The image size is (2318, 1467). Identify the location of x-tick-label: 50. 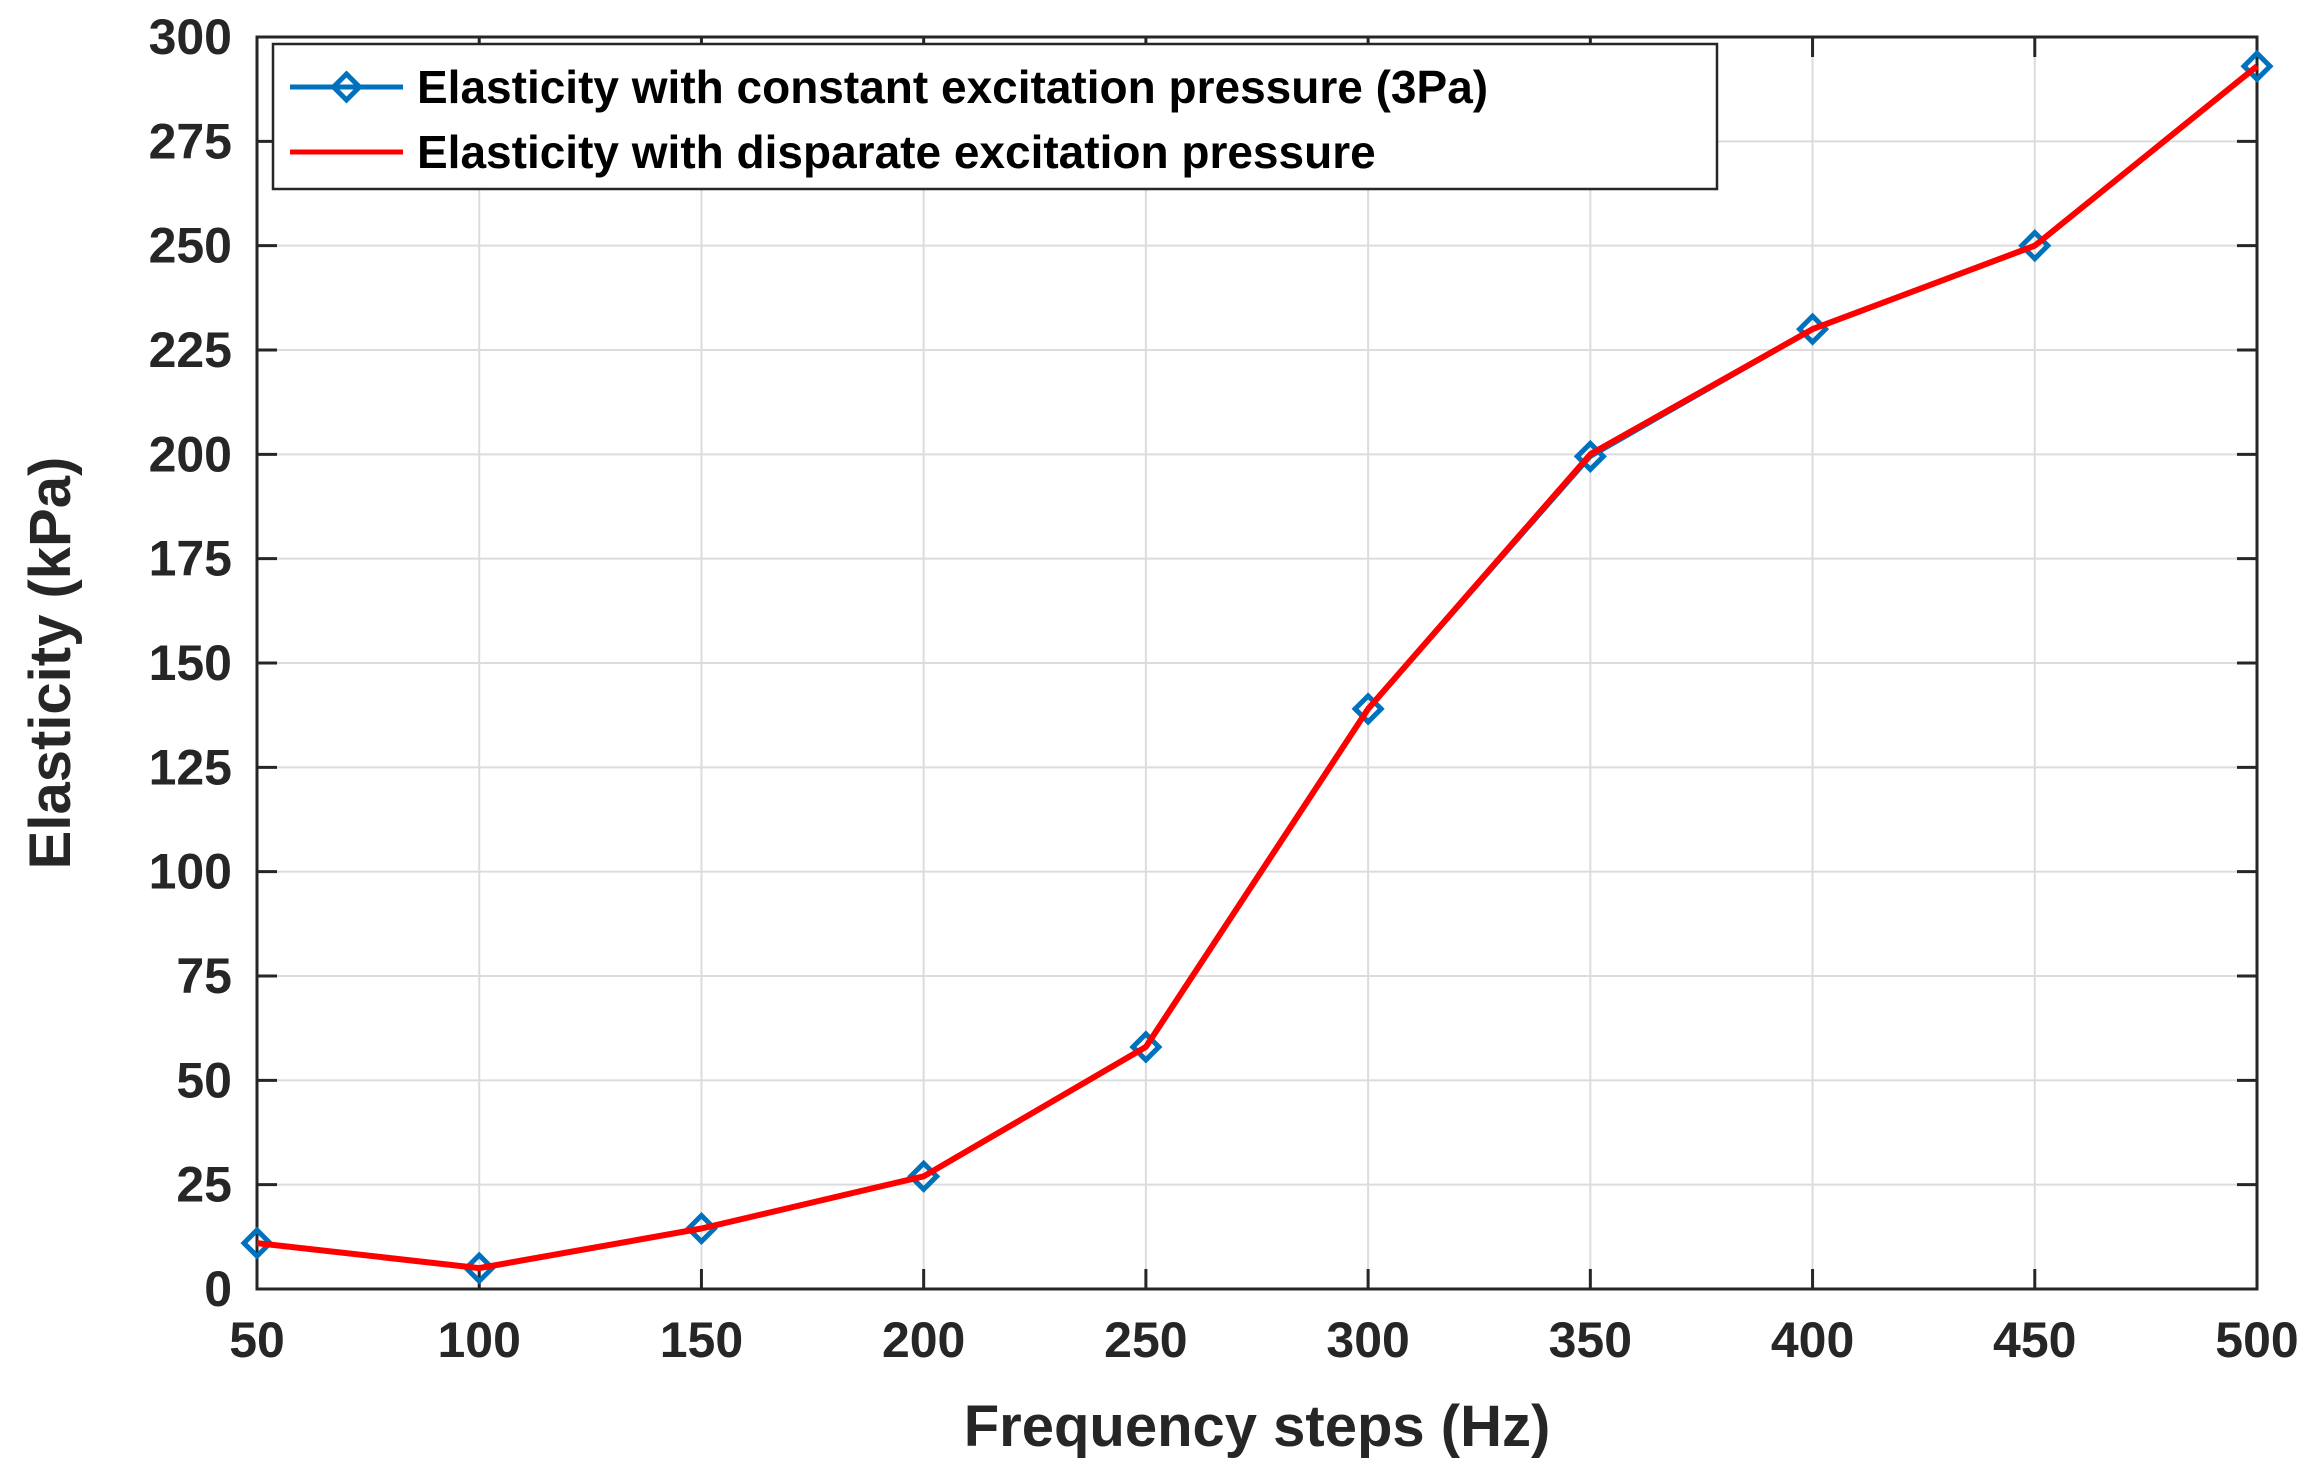
(257, 1340).